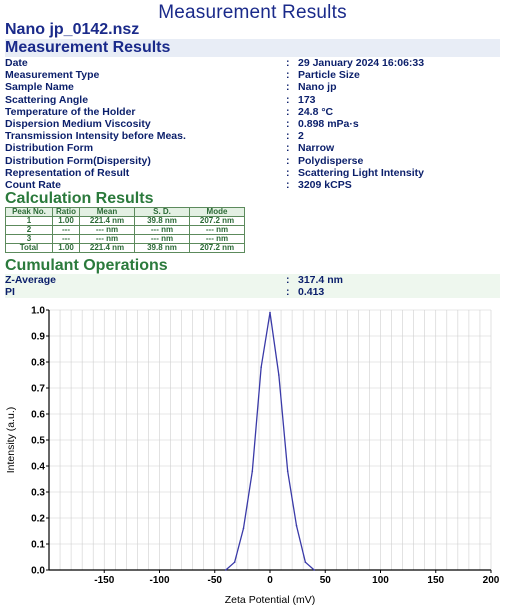 The height and width of the screenshot is (614, 505). What do you see at coordinates (38, 363) in the screenshot?
I see `y-tick-label: 0.8` at bounding box center [38, 363].